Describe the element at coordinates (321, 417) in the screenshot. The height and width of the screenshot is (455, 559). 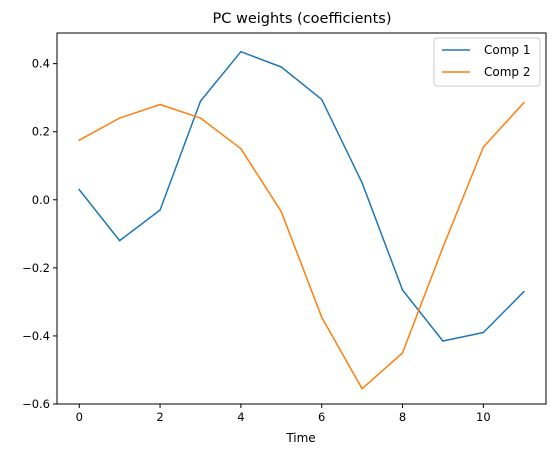
I see `x-tick-label: 6` at that location.